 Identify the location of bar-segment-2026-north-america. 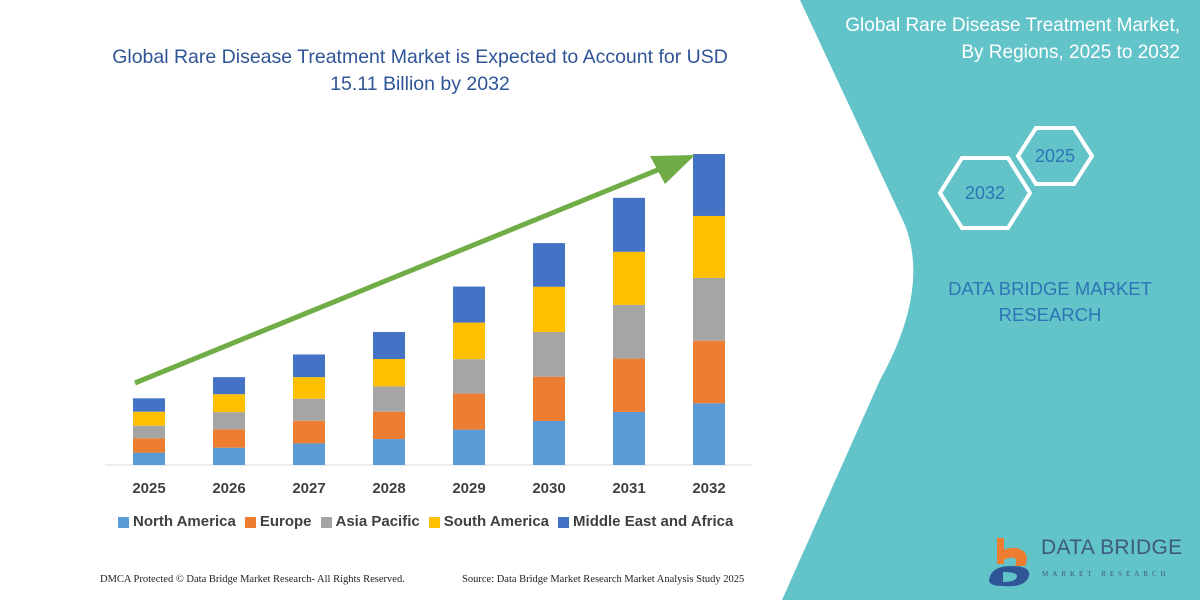
(229, 456).